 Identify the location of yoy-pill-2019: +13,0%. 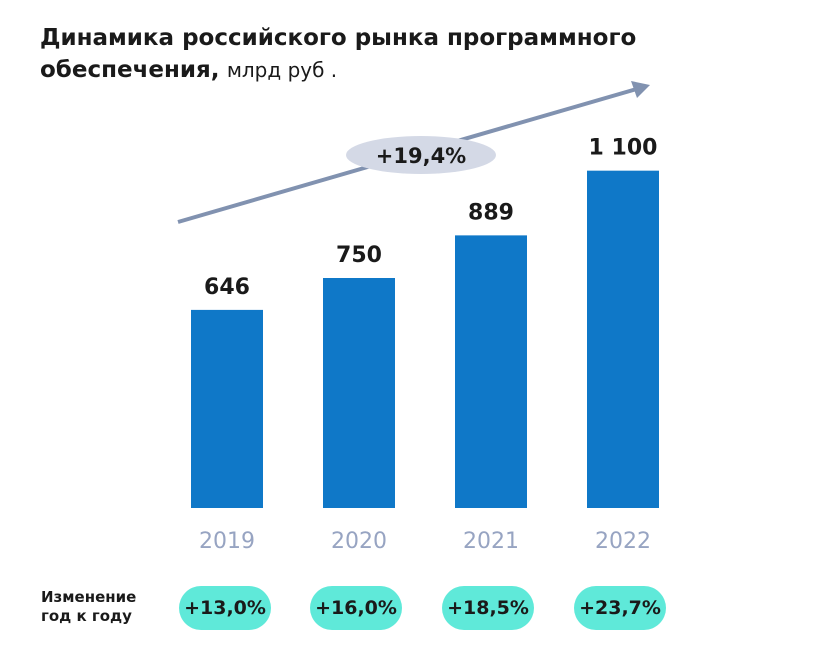
(225, 608).